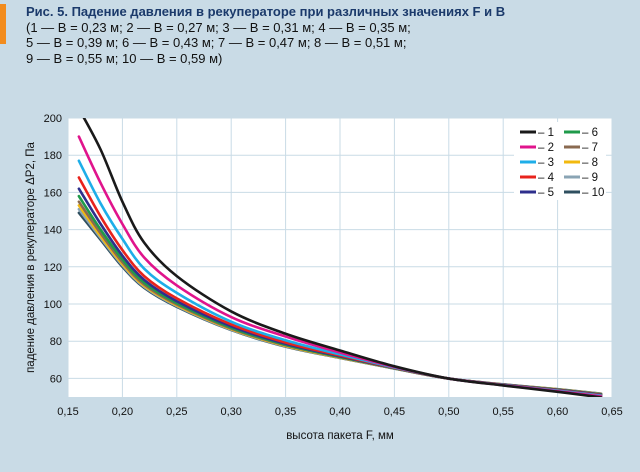 The height and width of the screenshot is (472, 640). Describe the element at coordinates (56, 379) in the screenshot. I see `y-tick-label: 60` at that location.